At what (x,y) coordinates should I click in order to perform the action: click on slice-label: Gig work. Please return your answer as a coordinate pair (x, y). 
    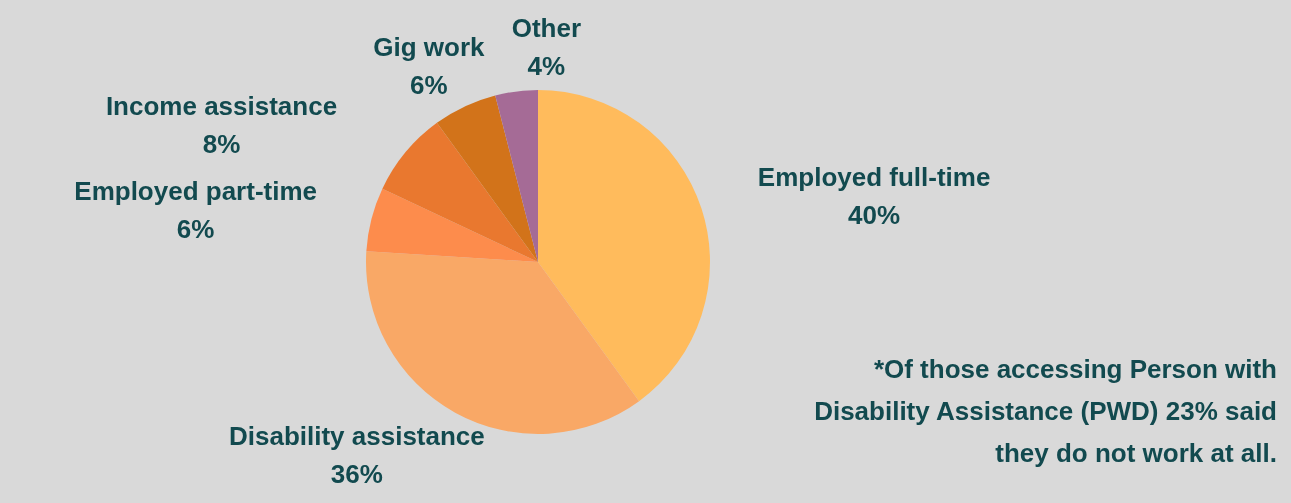
    Looking at the image, I should click on (429, 47).